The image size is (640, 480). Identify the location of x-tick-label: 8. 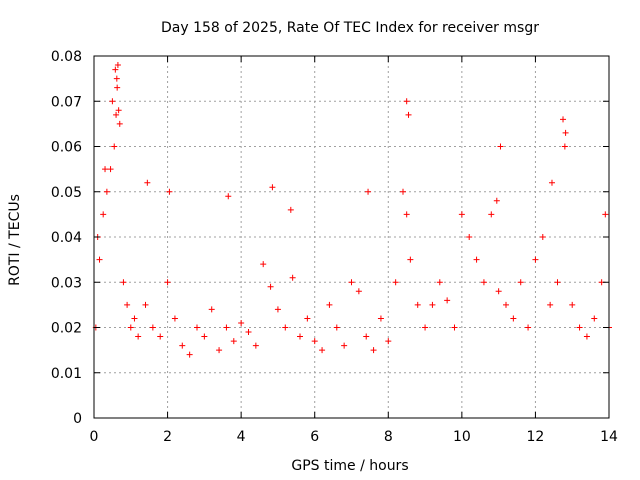
(388, 437).